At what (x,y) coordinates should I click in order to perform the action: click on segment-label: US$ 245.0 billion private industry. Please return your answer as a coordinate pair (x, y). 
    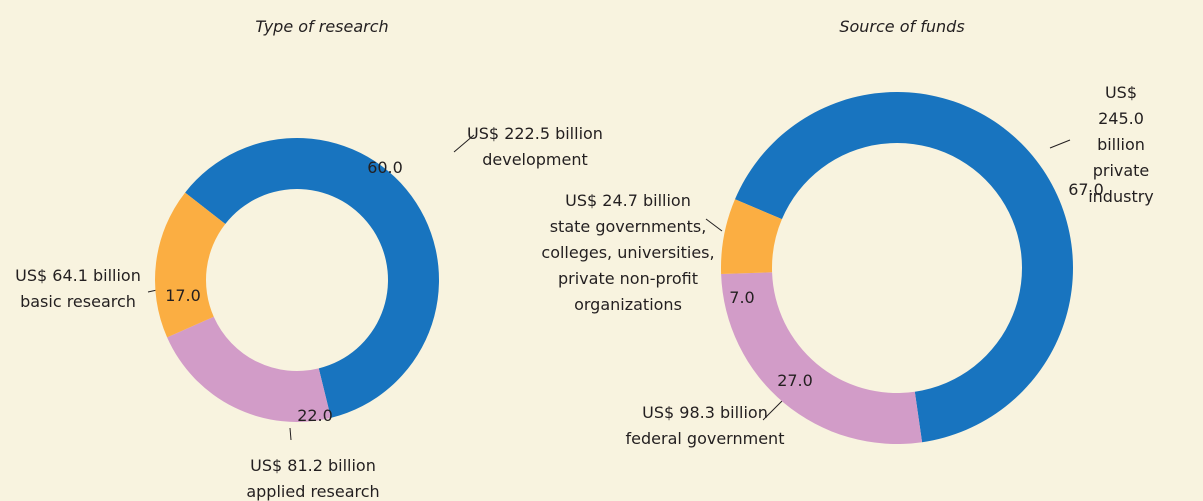
    Looking at the image, I should click on (1121, 145).